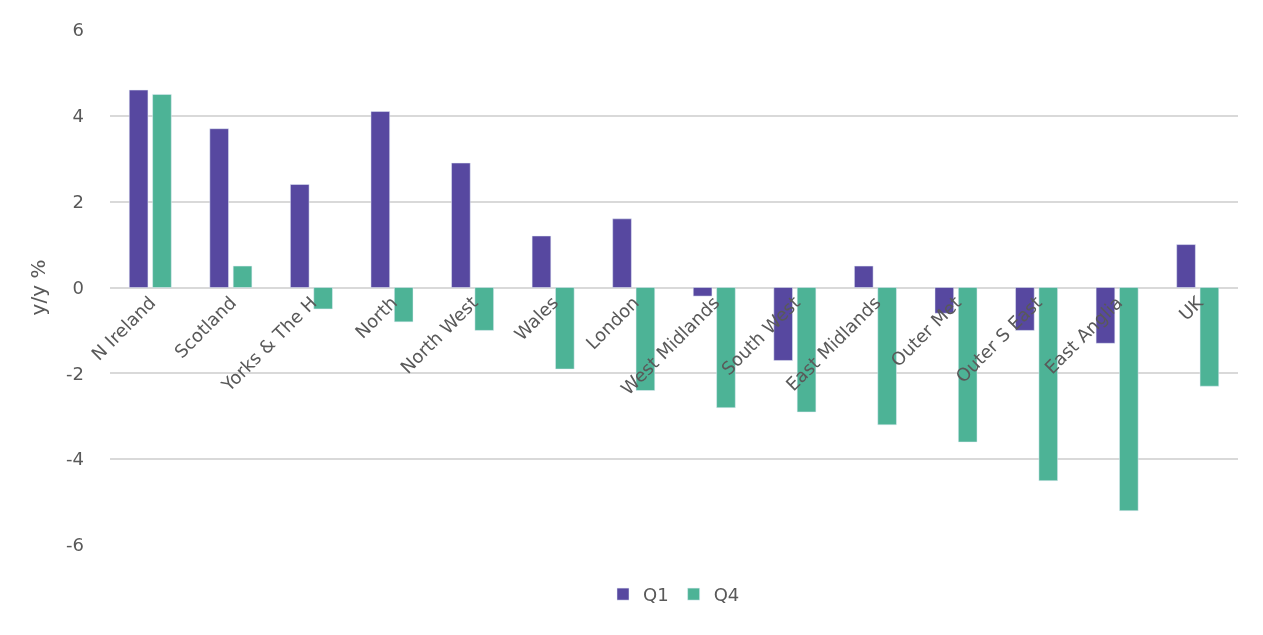 This screenshot has width=1263, height=635. I want to click on y-tick-label: 6, so click(78, 30).